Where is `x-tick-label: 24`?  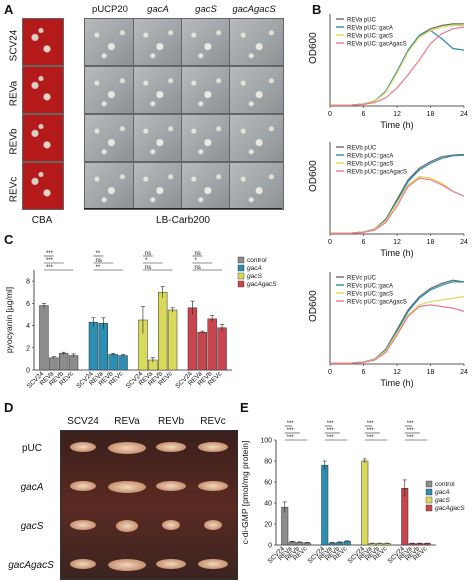
x-tick-label: 24 is located at coordinates (464, 372).